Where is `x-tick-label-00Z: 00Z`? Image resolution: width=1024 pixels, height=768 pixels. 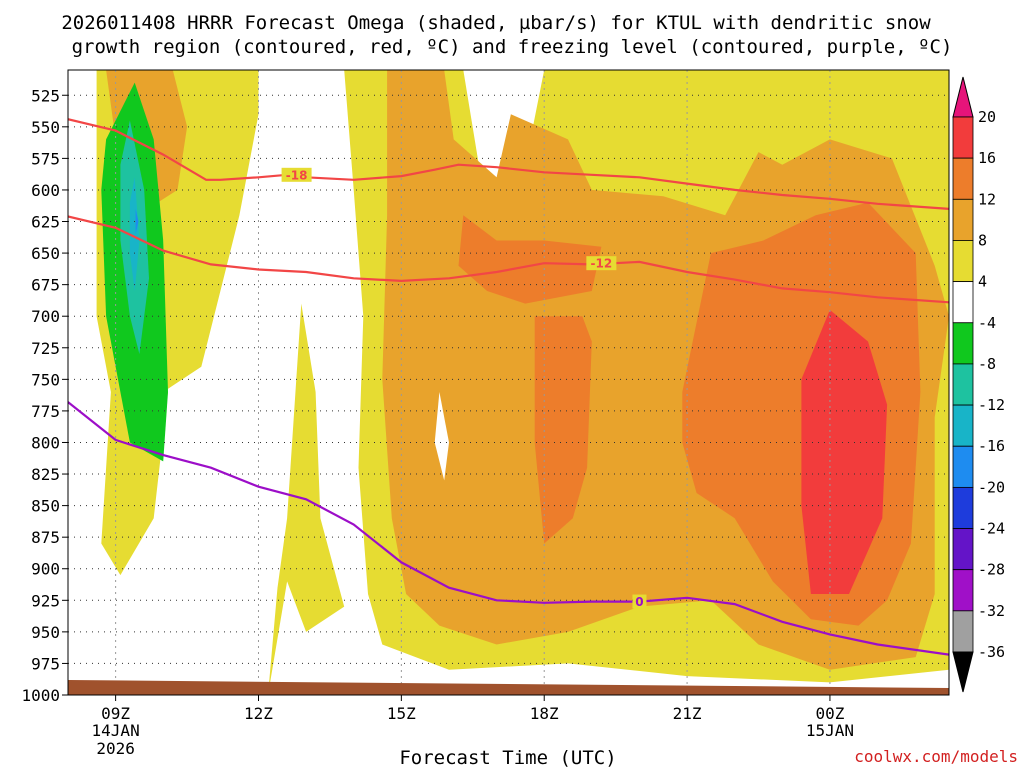
x-tick-label-00Z: 00Z is located at coordinates (829, 713).